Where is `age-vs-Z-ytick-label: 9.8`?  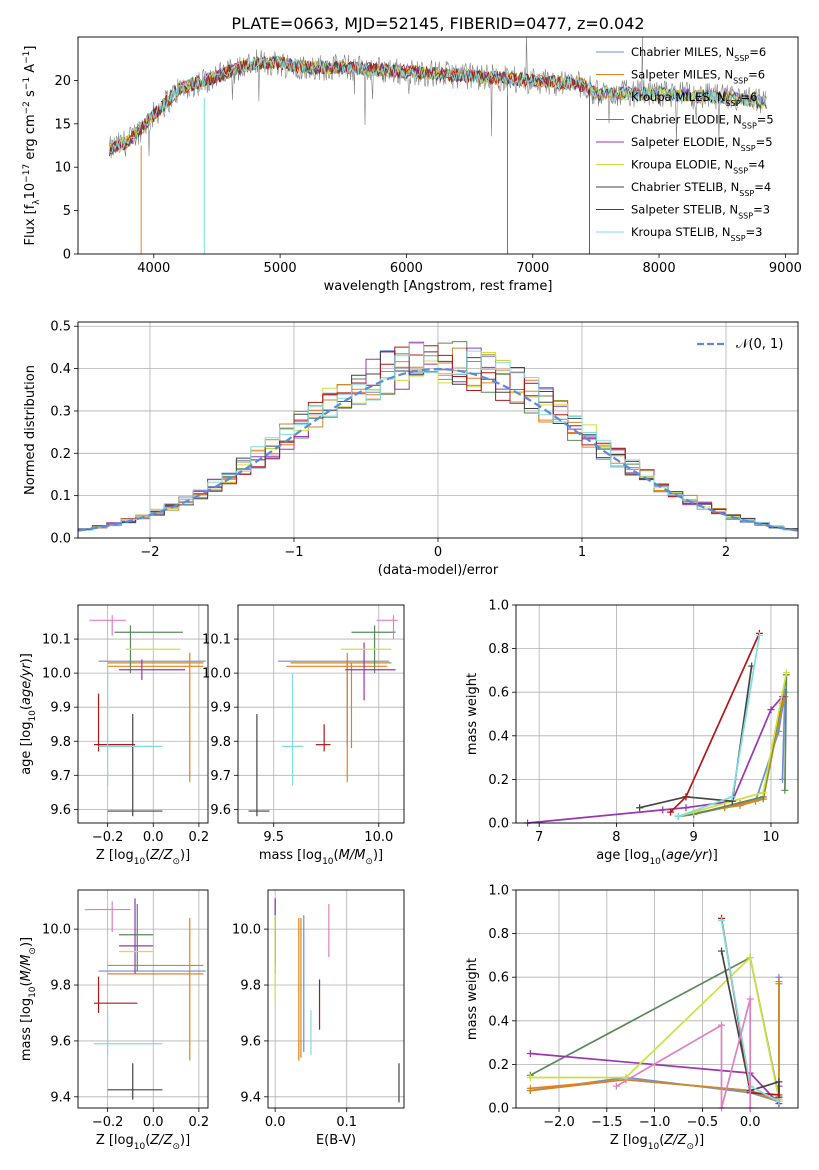
age-vs-Z-ytick-label: 9.8 is located at coordinates (60, 742).